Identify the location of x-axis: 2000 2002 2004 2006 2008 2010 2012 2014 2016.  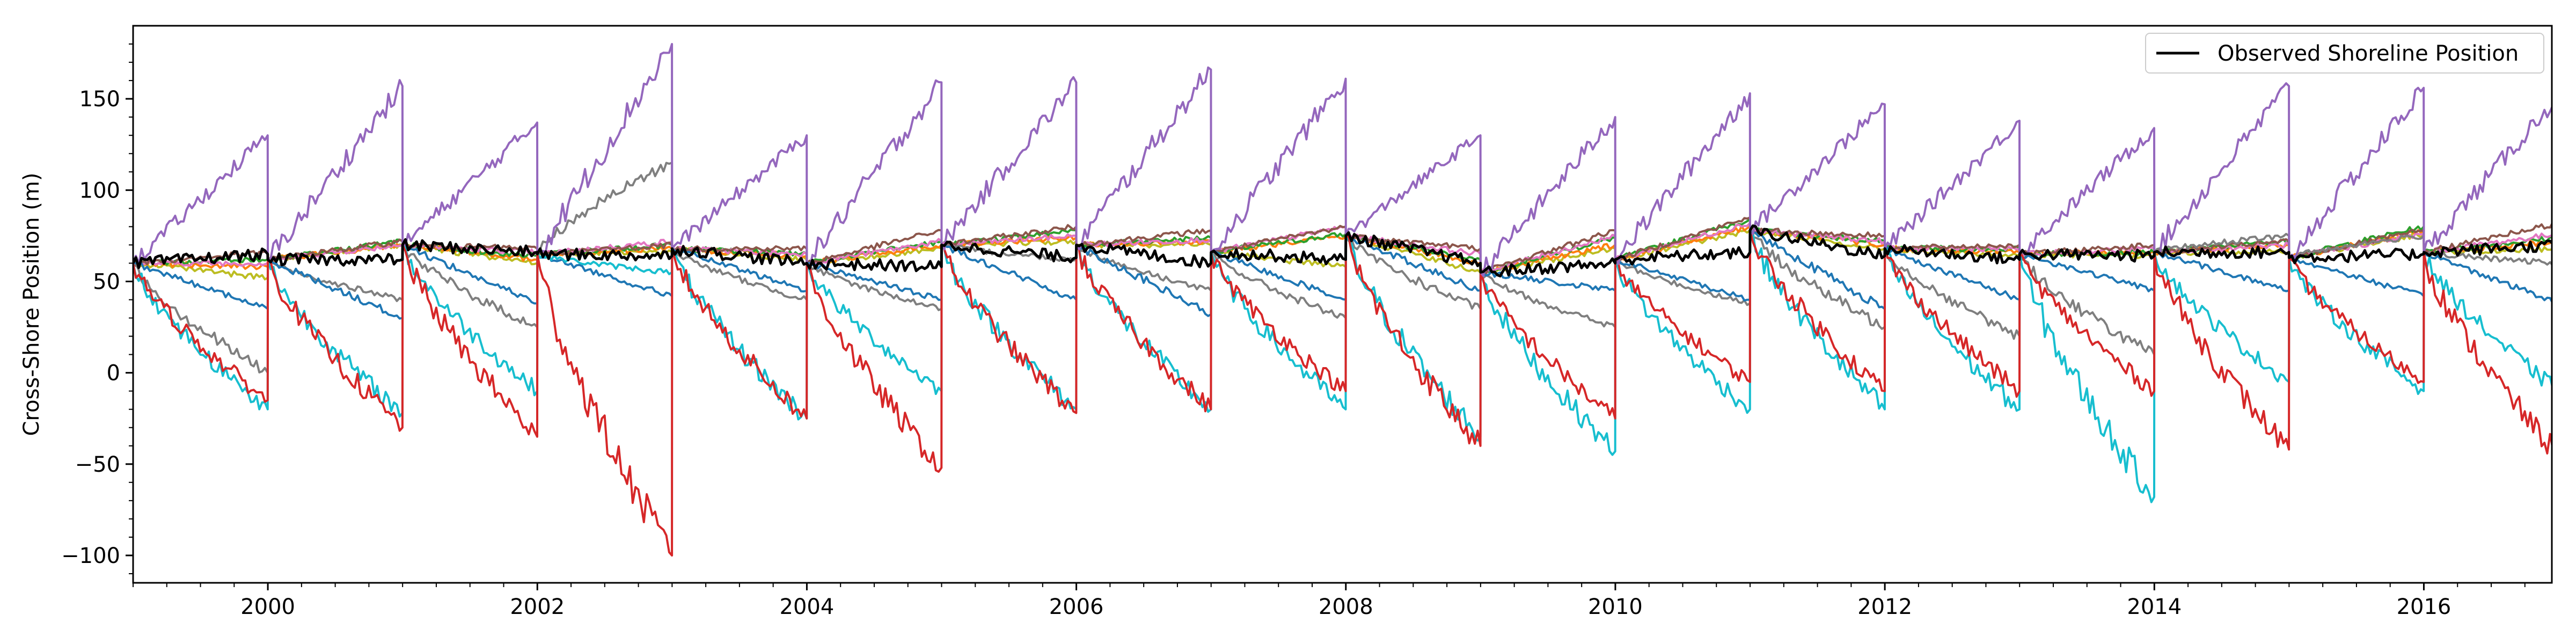
(1329, 601).